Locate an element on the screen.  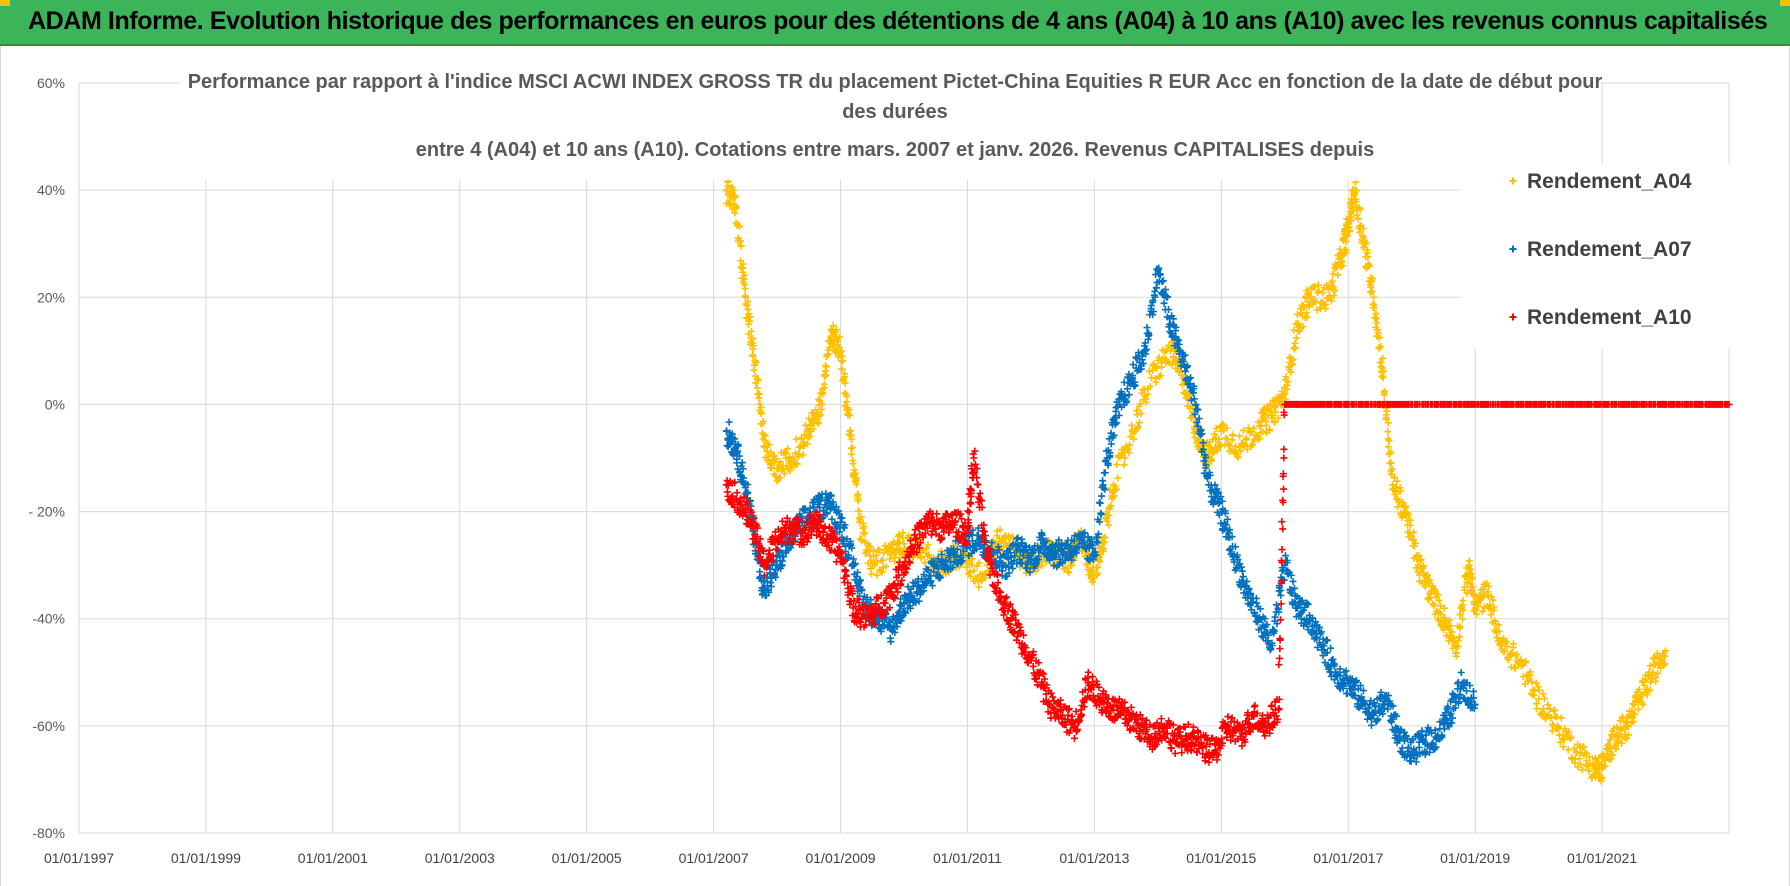
legend: Rendement_A04 Rendement_A07 Rendement_A10 is located at coordinates (1596, 256).